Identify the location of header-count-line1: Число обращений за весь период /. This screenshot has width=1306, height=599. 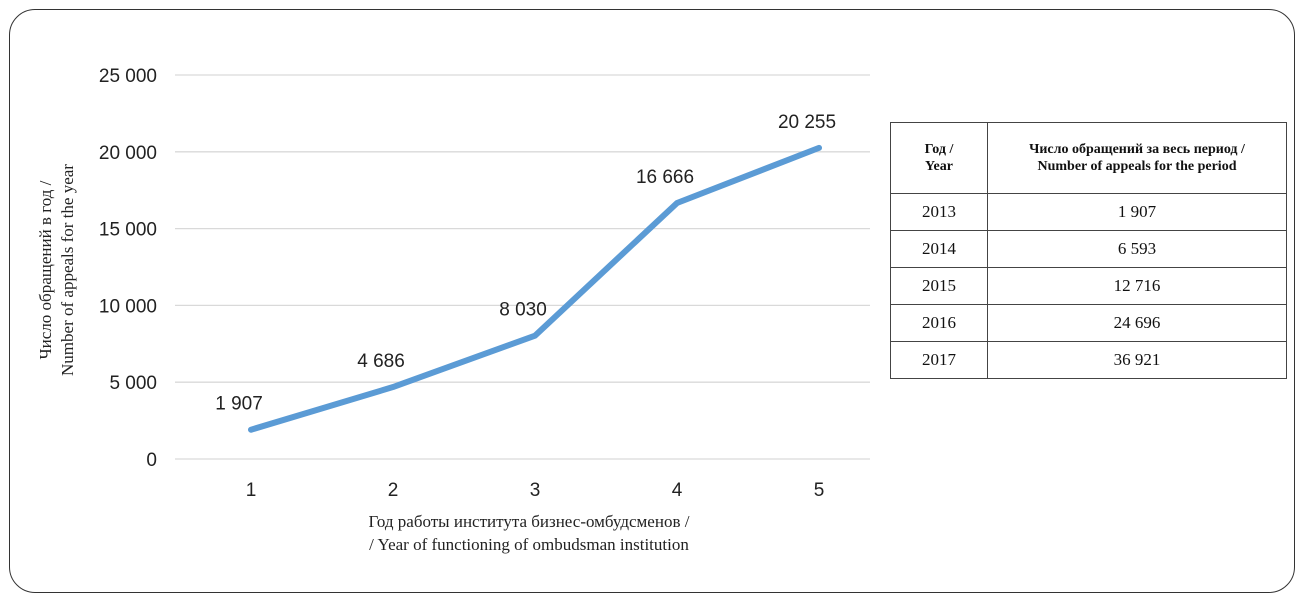
(1137, 149).